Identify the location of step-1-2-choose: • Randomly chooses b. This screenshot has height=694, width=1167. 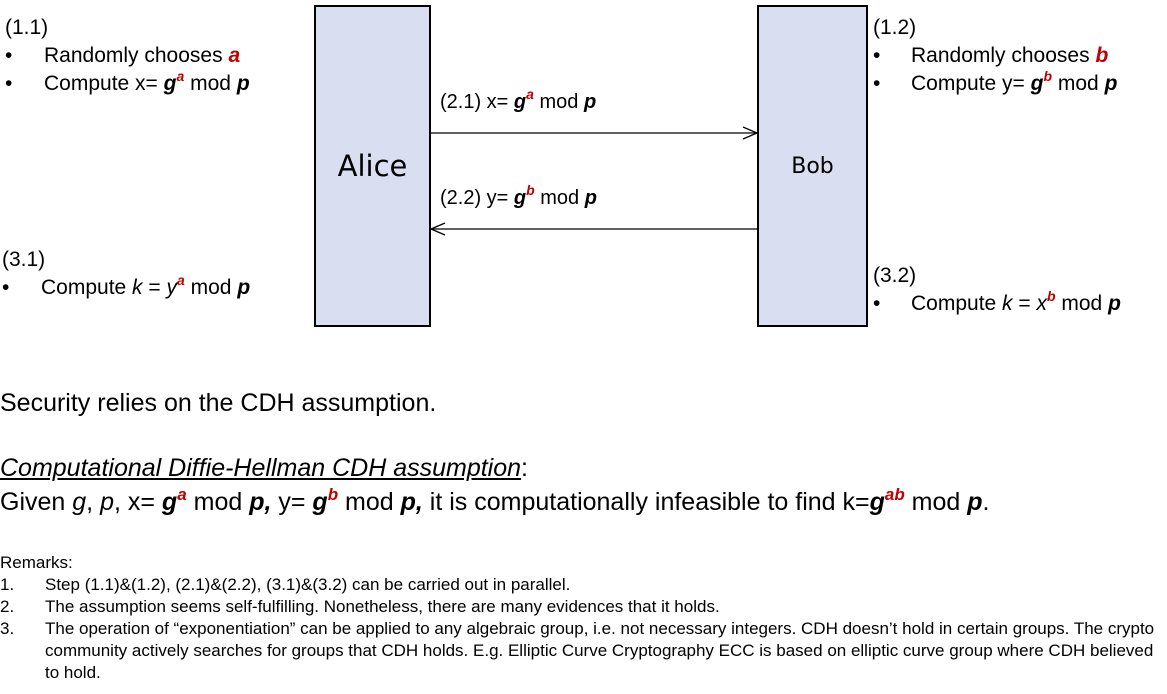
(995, 56).